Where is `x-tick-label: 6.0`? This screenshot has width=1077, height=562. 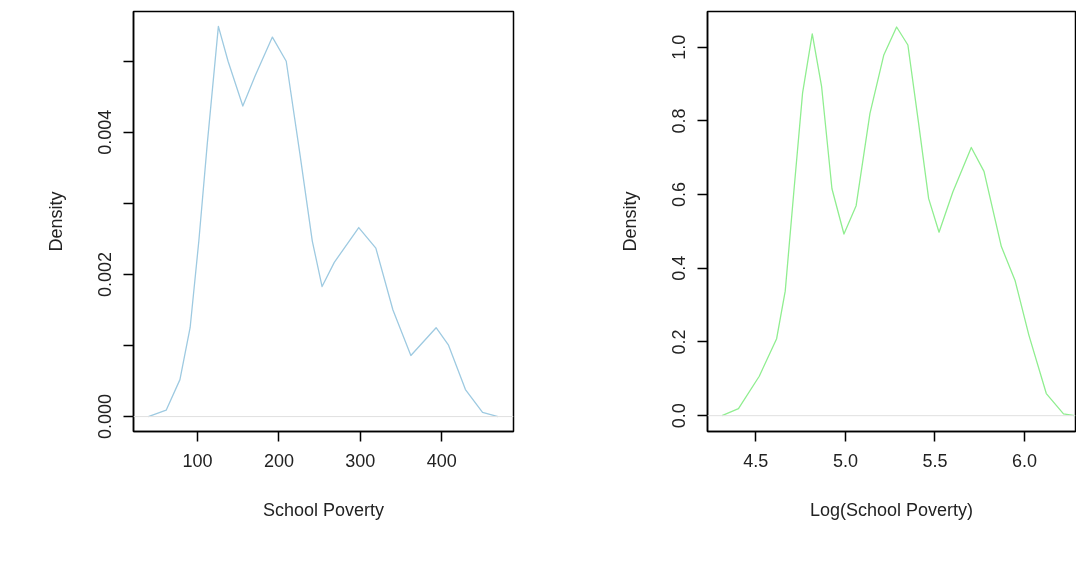
x-tick-label: 6.0 is located at coordinates (1024, 460).